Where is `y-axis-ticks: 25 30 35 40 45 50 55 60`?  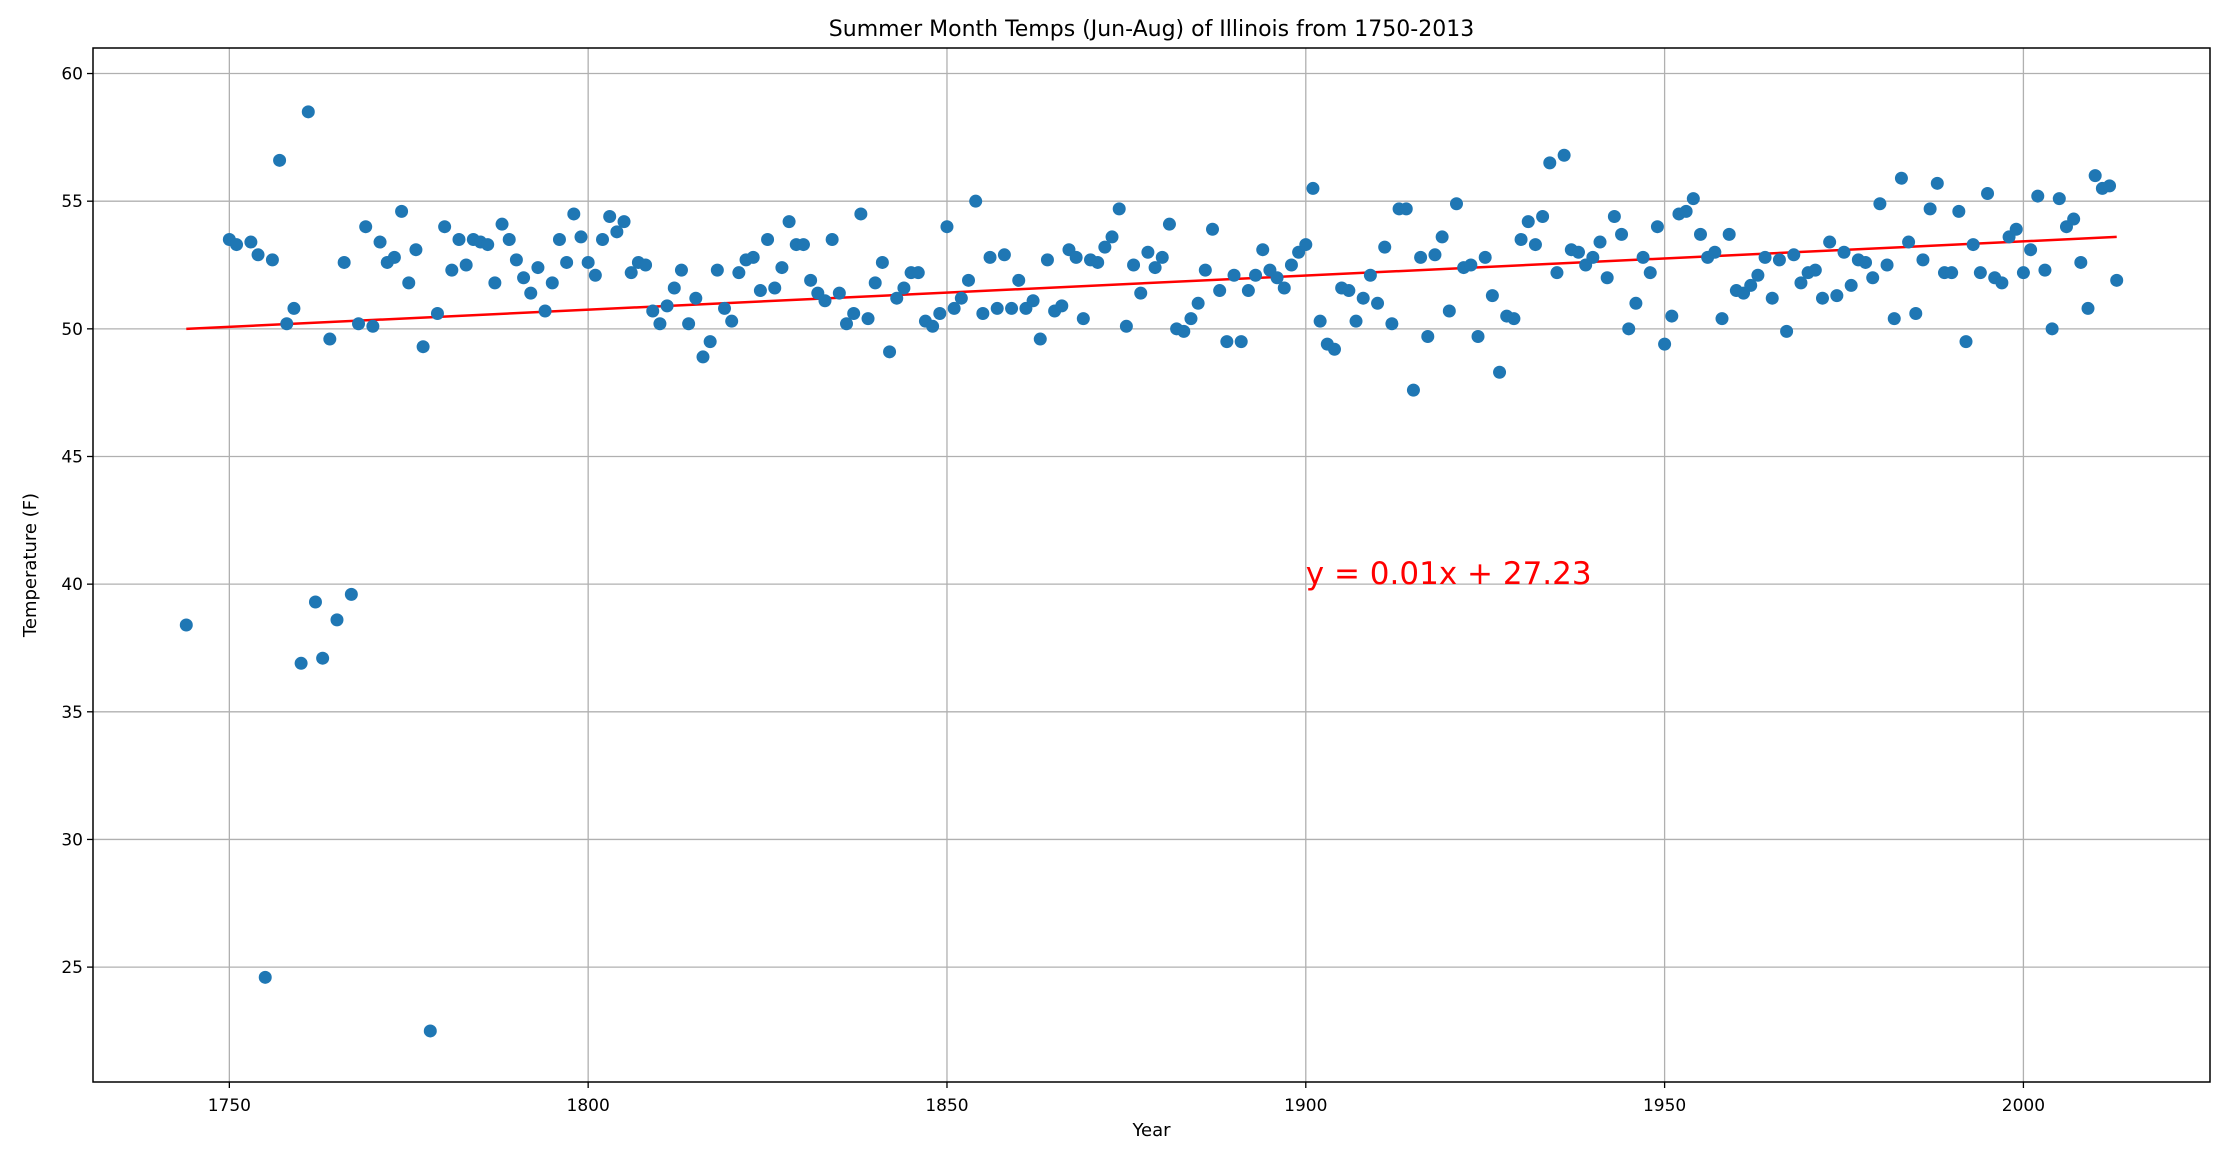
y-axis-ticks: 25 30 35 40 45 50 55 60 is located at coordinates (77, 521).